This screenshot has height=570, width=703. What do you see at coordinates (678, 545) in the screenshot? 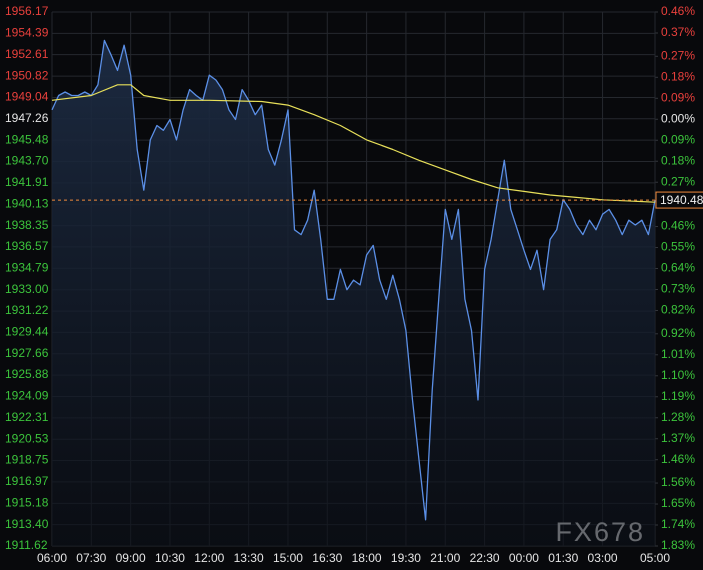
I see `y2-tick-label: 1.83%` at bounding box center [678, 545].